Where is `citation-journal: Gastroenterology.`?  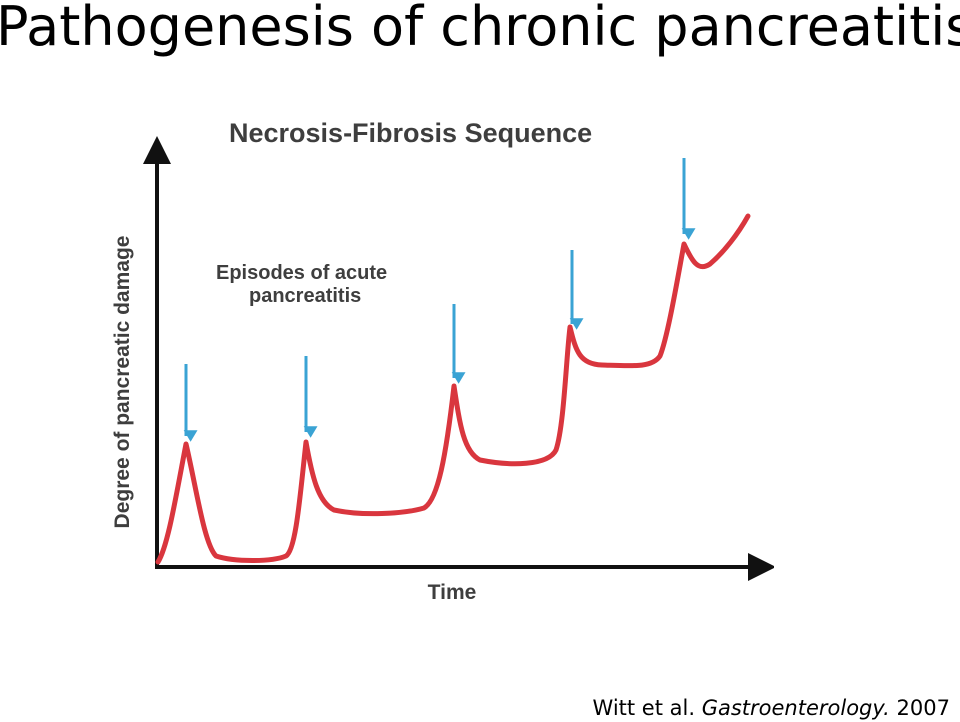 citation-journal: Gastroenterology. is located at coordinates (795, 708).